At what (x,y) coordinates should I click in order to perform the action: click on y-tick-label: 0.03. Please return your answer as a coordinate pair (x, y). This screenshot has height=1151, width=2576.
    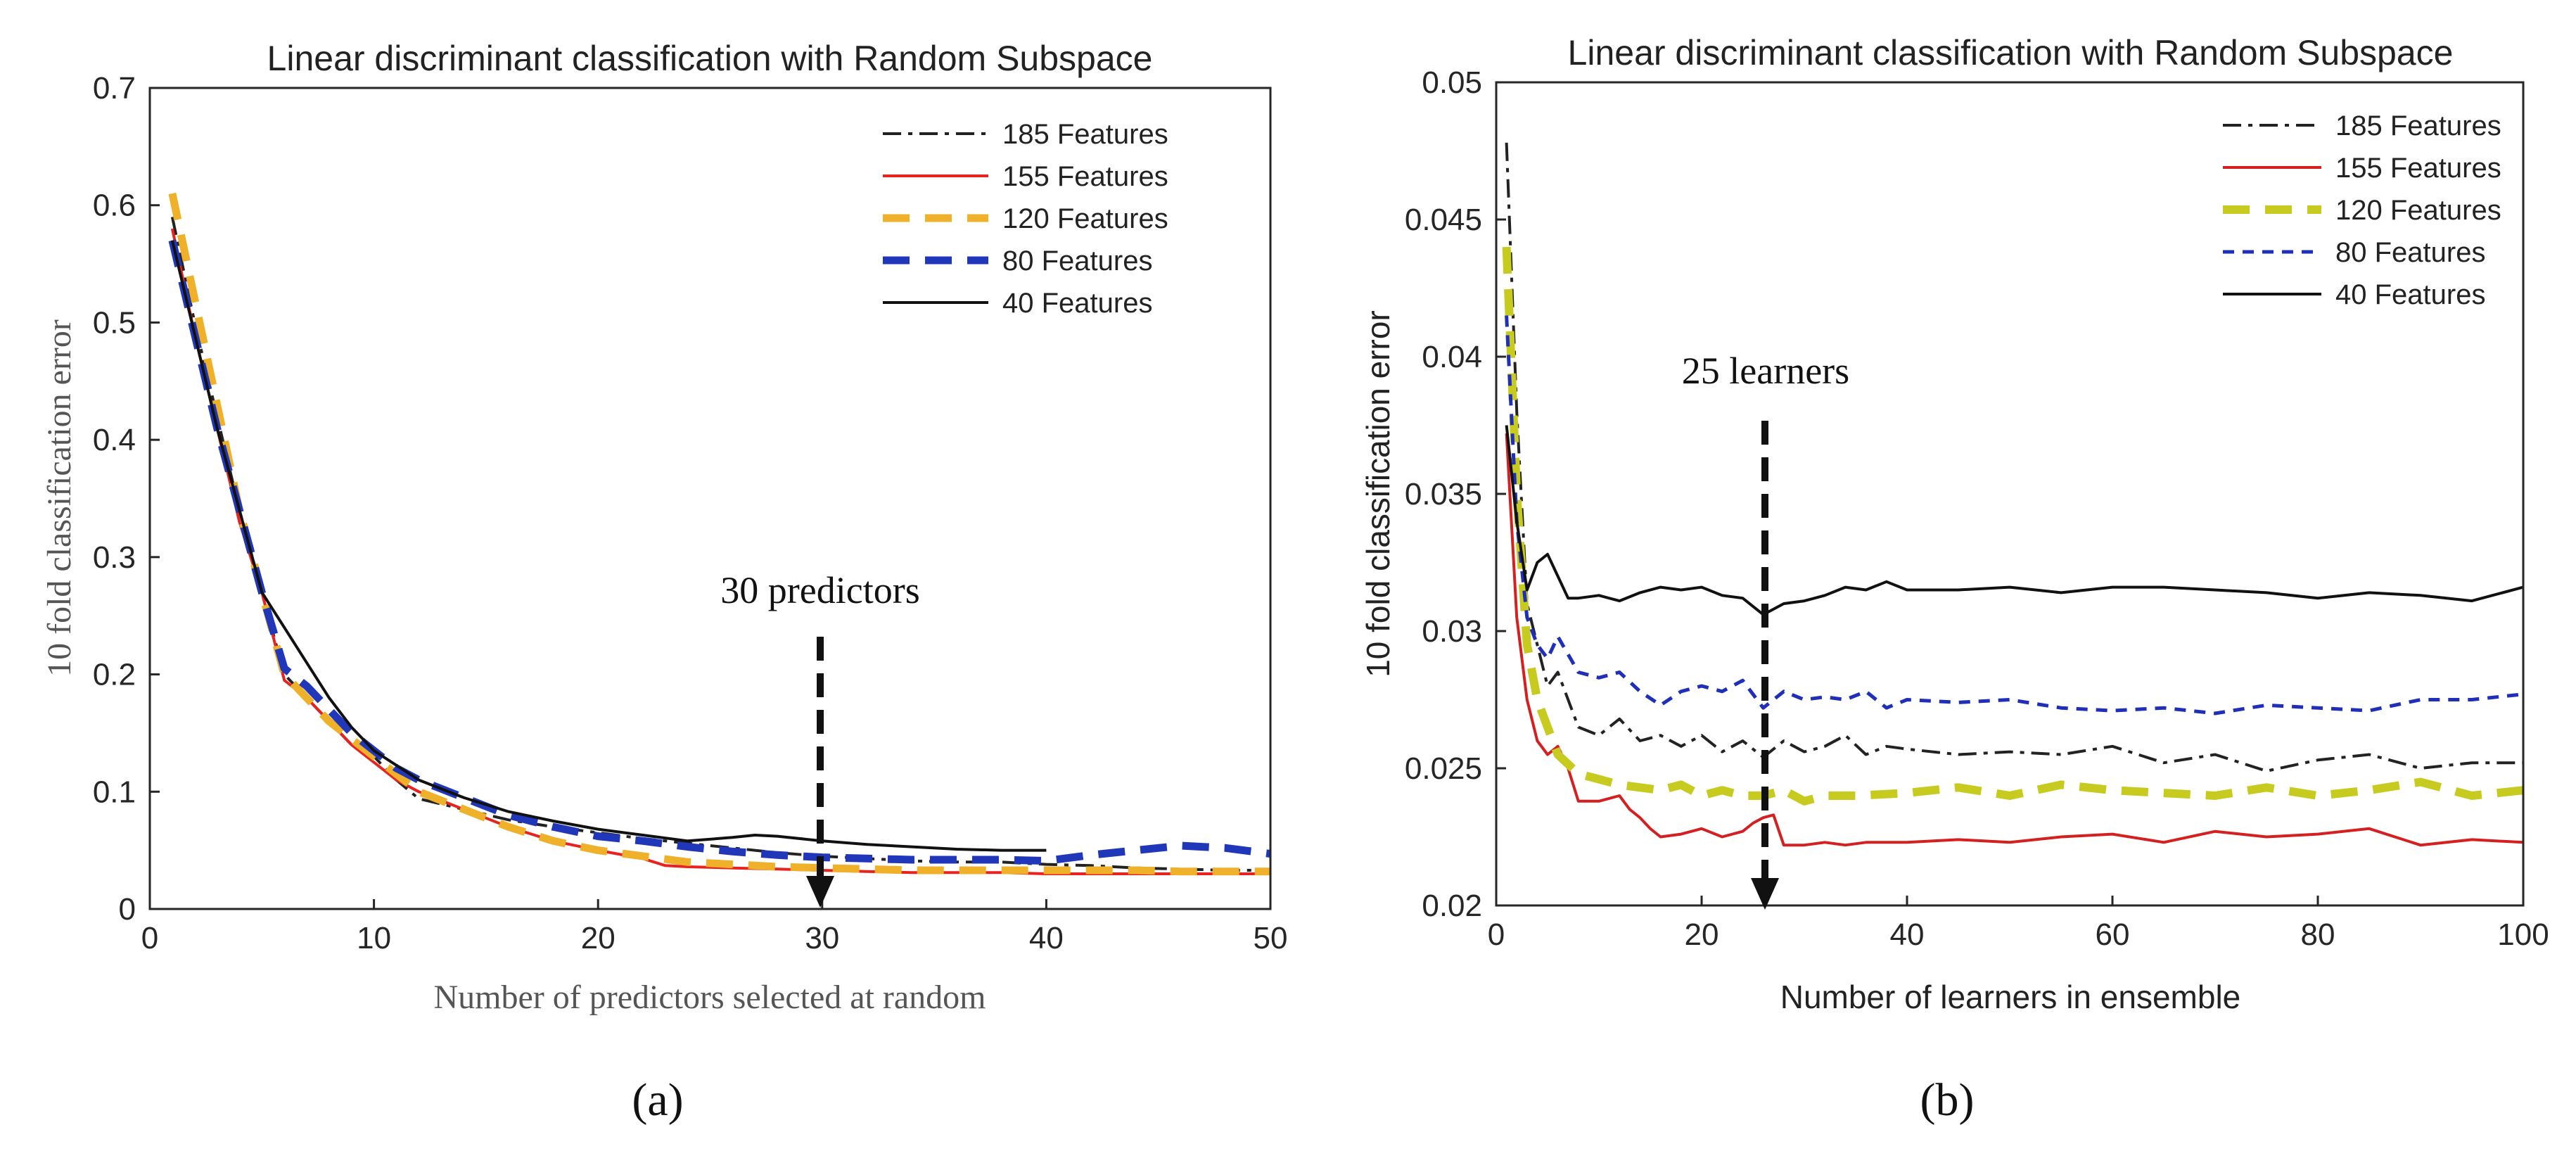
    Looking at the image, I should click on (1452, 631).